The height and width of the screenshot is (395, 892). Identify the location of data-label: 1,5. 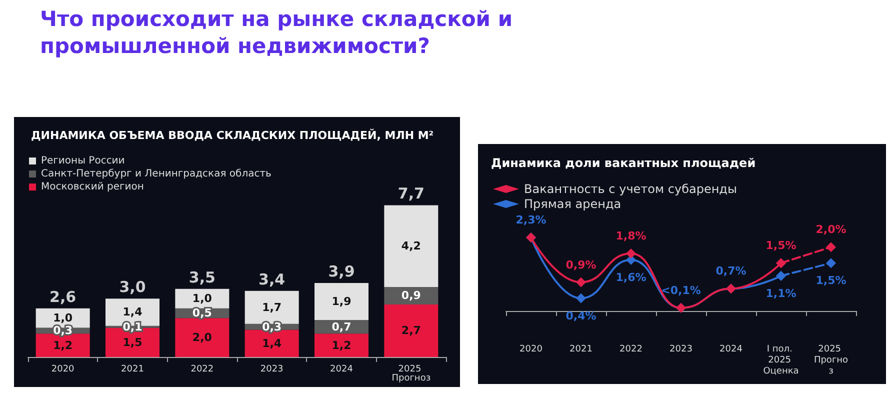
(132, 342).